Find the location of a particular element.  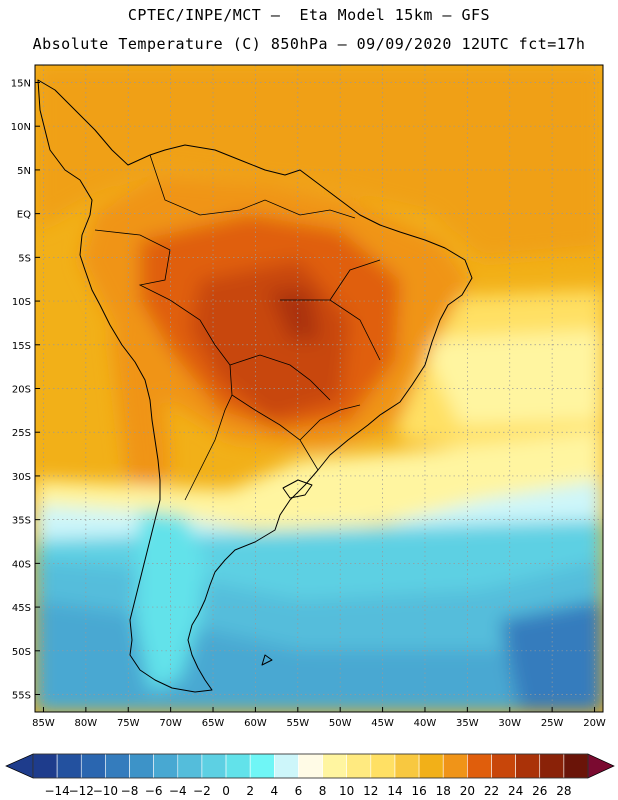

lat-label: EQ is located at coordinates (24, 215).